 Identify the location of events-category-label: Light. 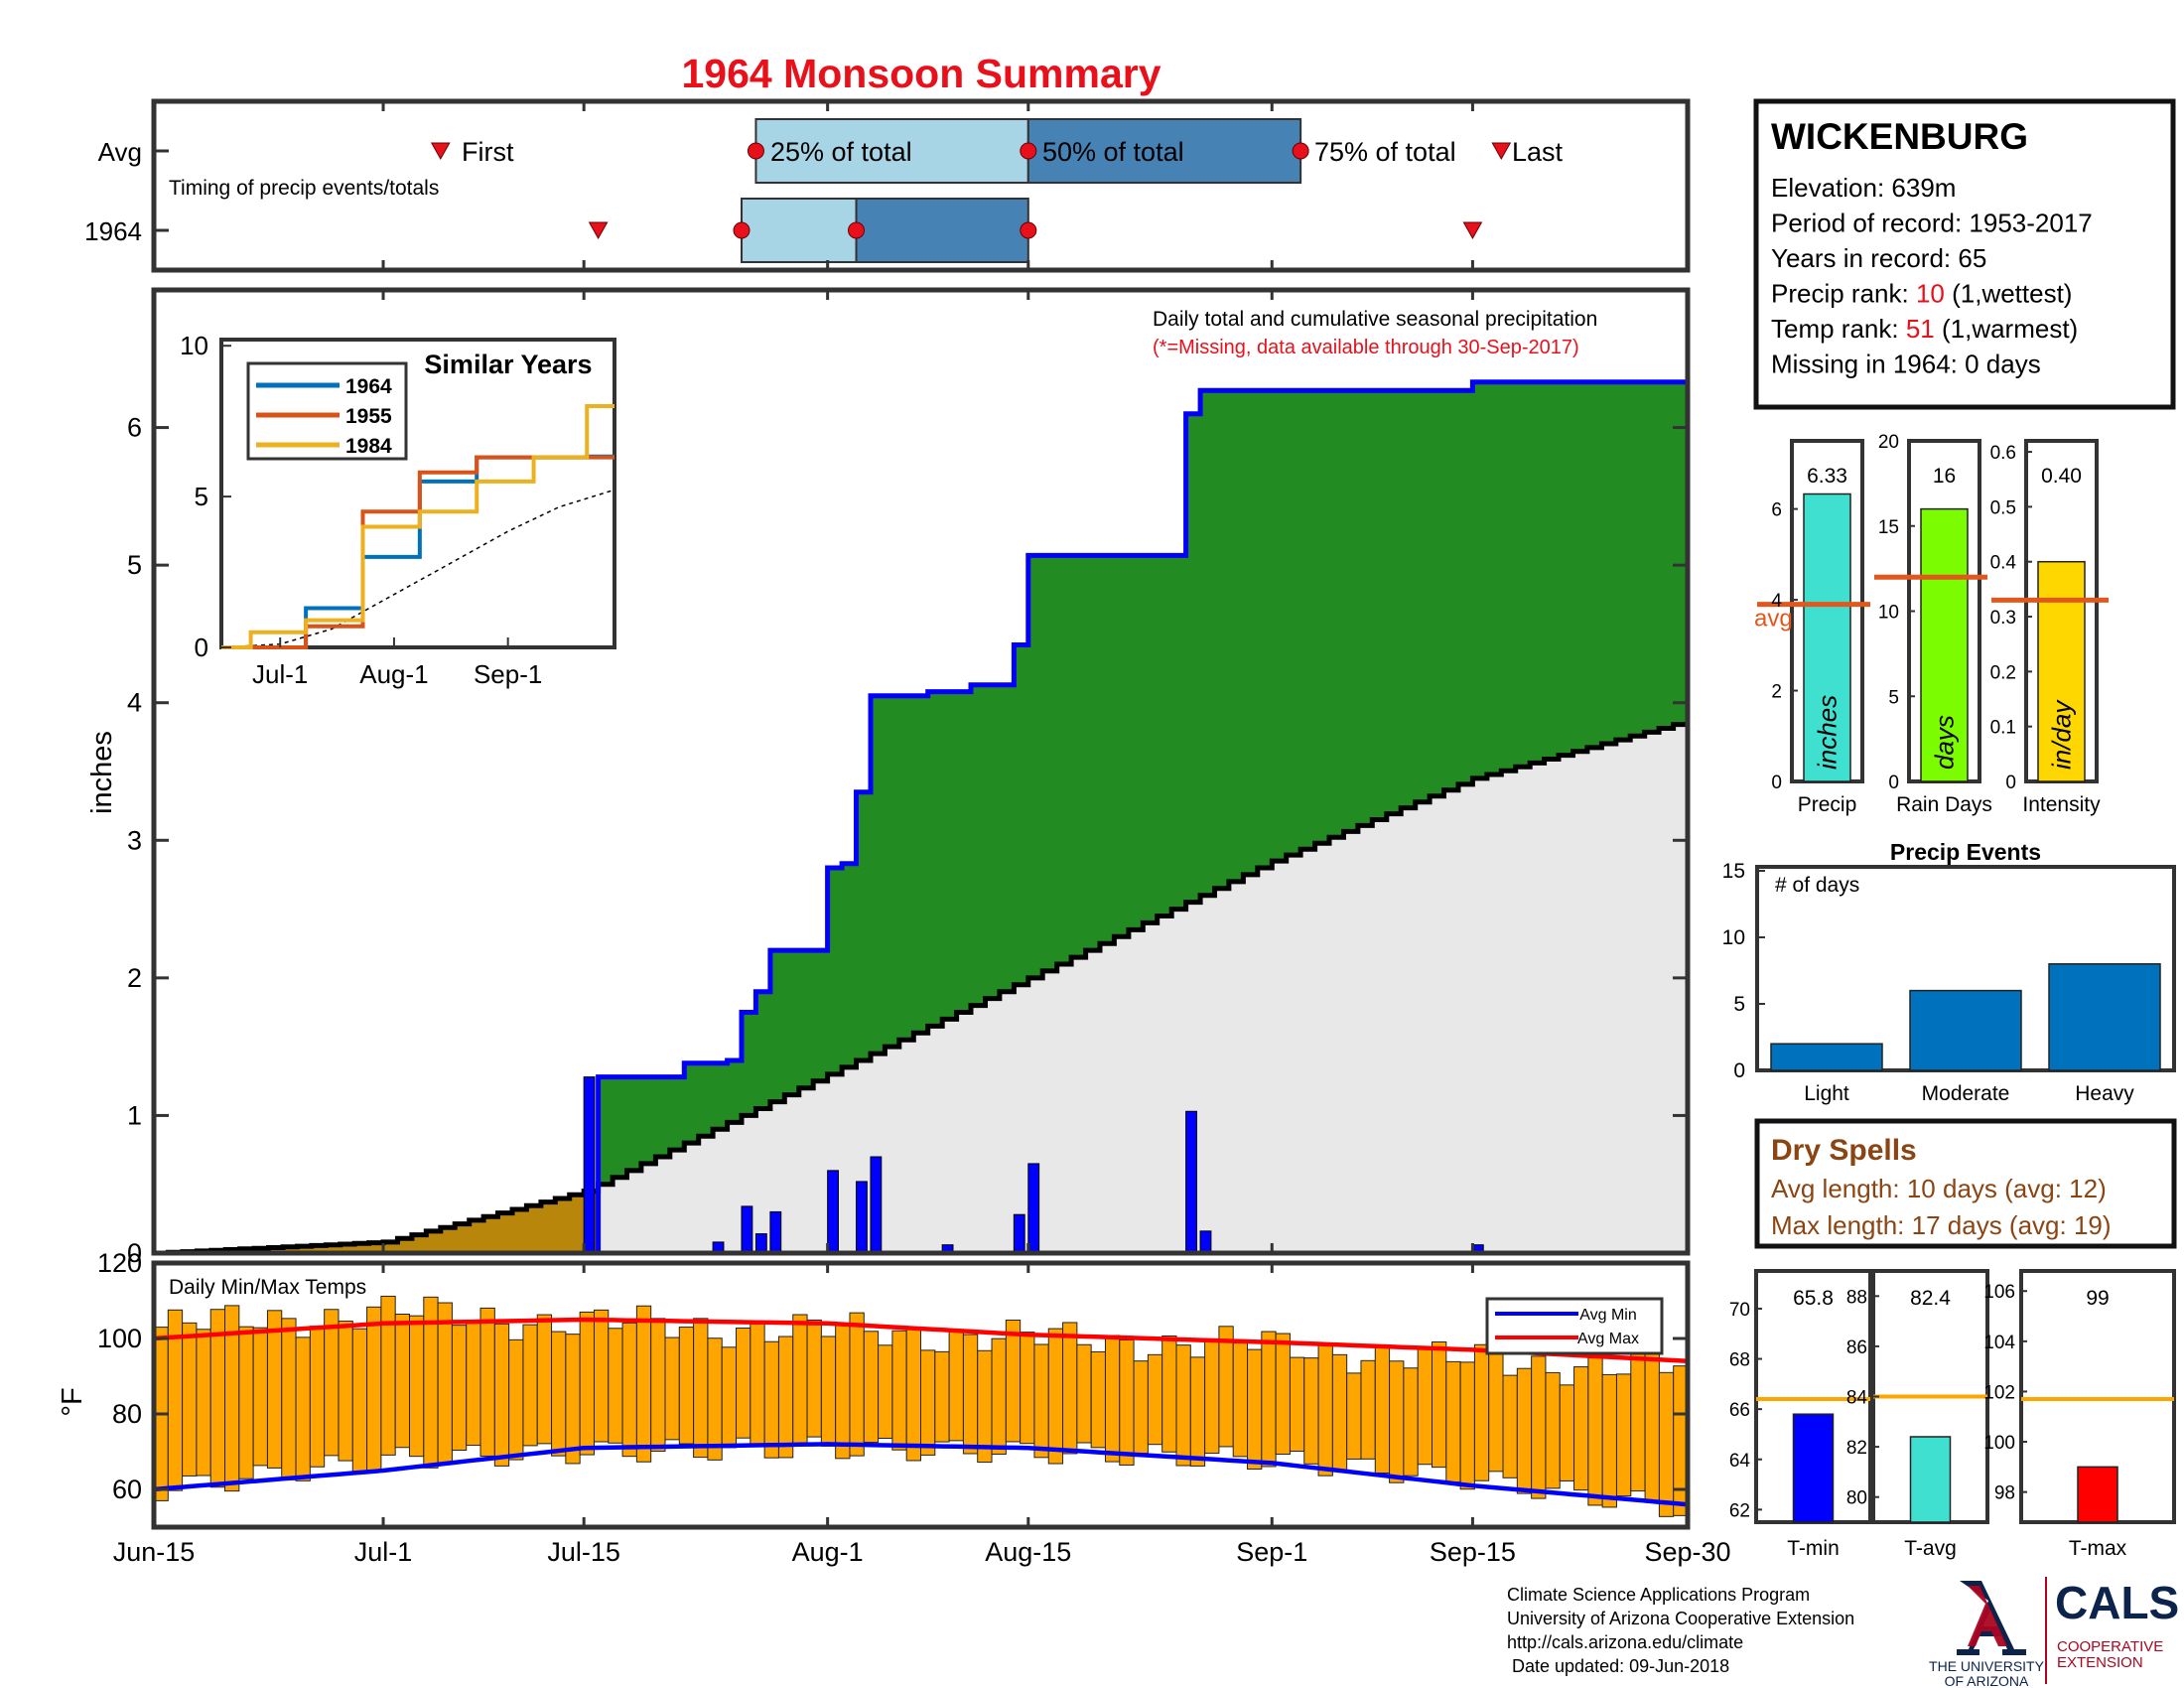
(1826, 1093).